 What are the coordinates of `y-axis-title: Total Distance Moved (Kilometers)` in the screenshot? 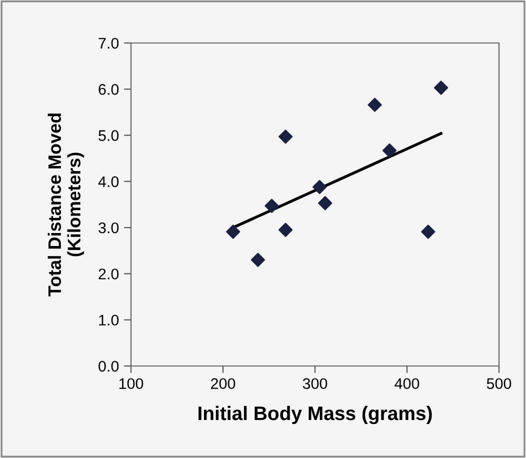 It's located at (66, 205).